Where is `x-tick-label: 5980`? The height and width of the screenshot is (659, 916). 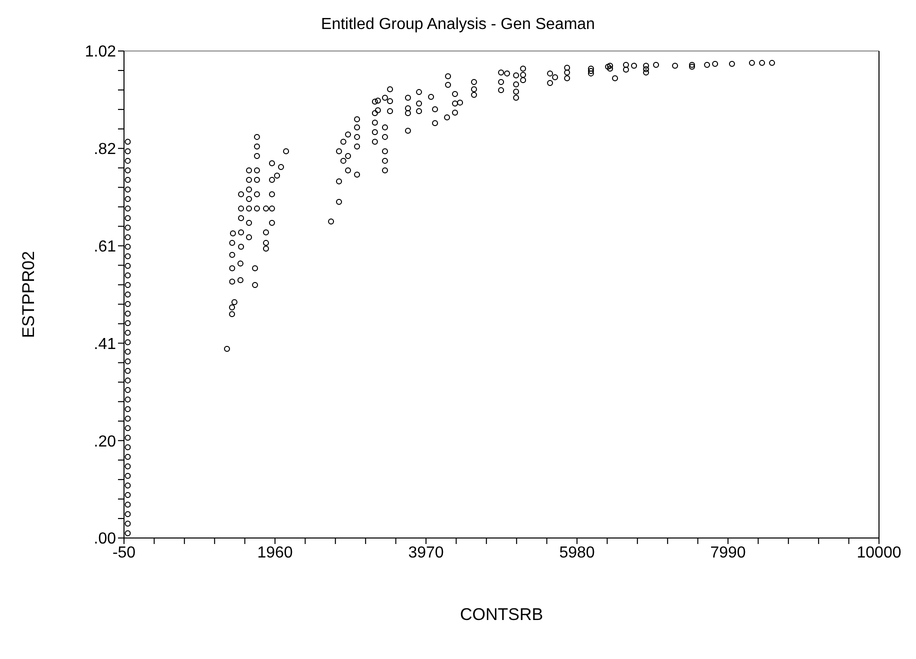 x-tick-label: 5980 is located at coordinates (577, 553).